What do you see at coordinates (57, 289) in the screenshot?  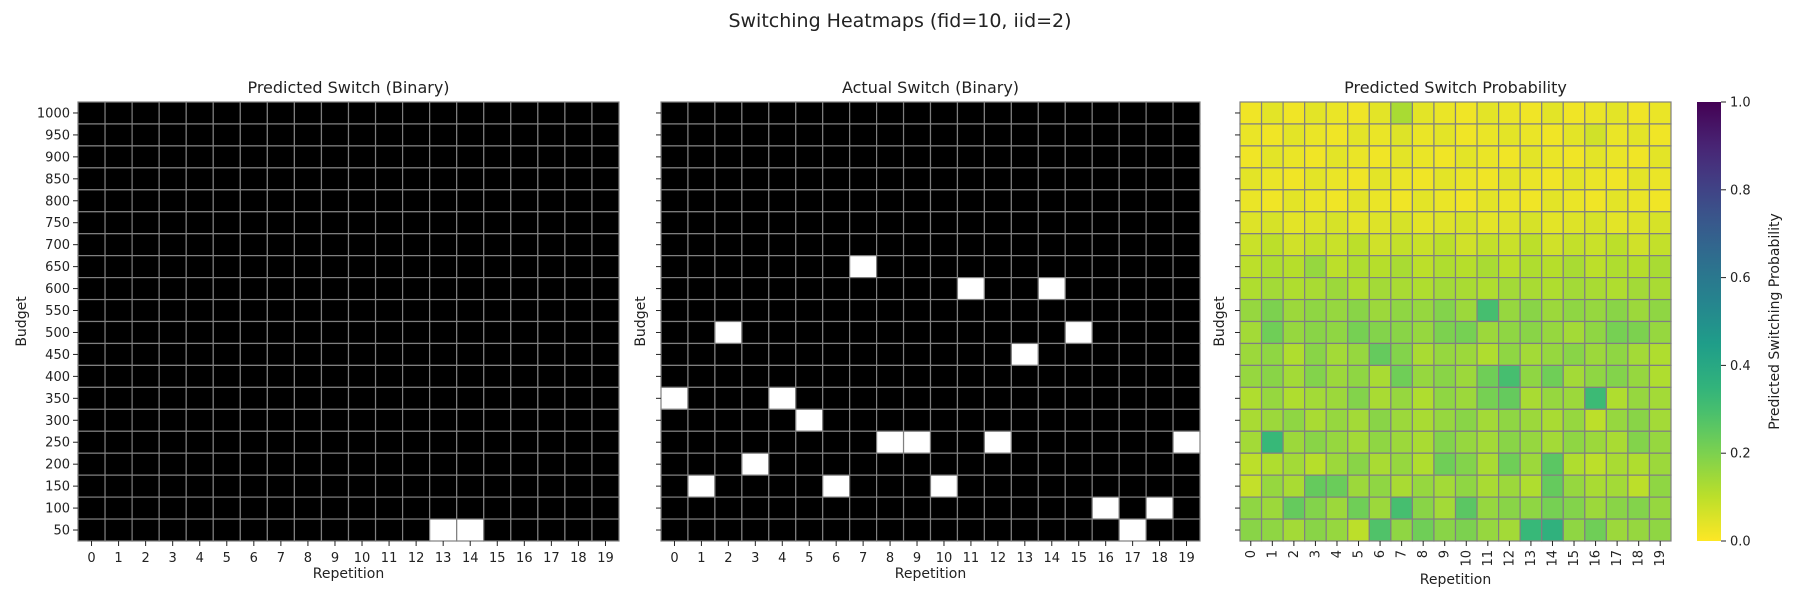 I see `y-tick-label: 600` at bounding box center [57, 289].